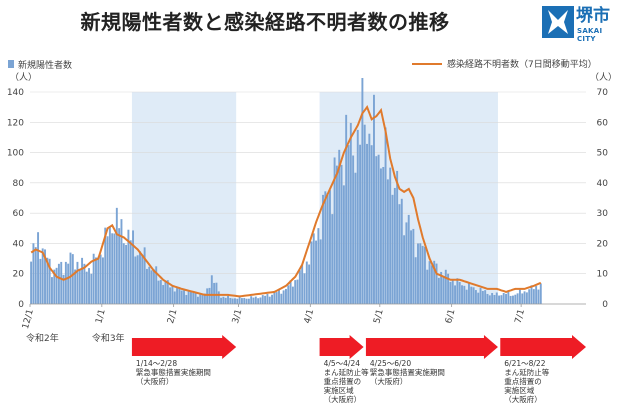 The height and width of the screenshot is (406, 626). Describe the element at coordinates (342, 363) in the screenshot. I see `emergency-period-label: 4/5～4/24` at that location.